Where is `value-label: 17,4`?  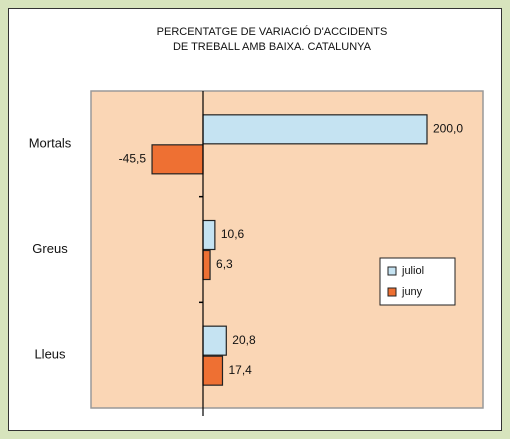
value-label: 17,4 is located at coordinates (240, 370).